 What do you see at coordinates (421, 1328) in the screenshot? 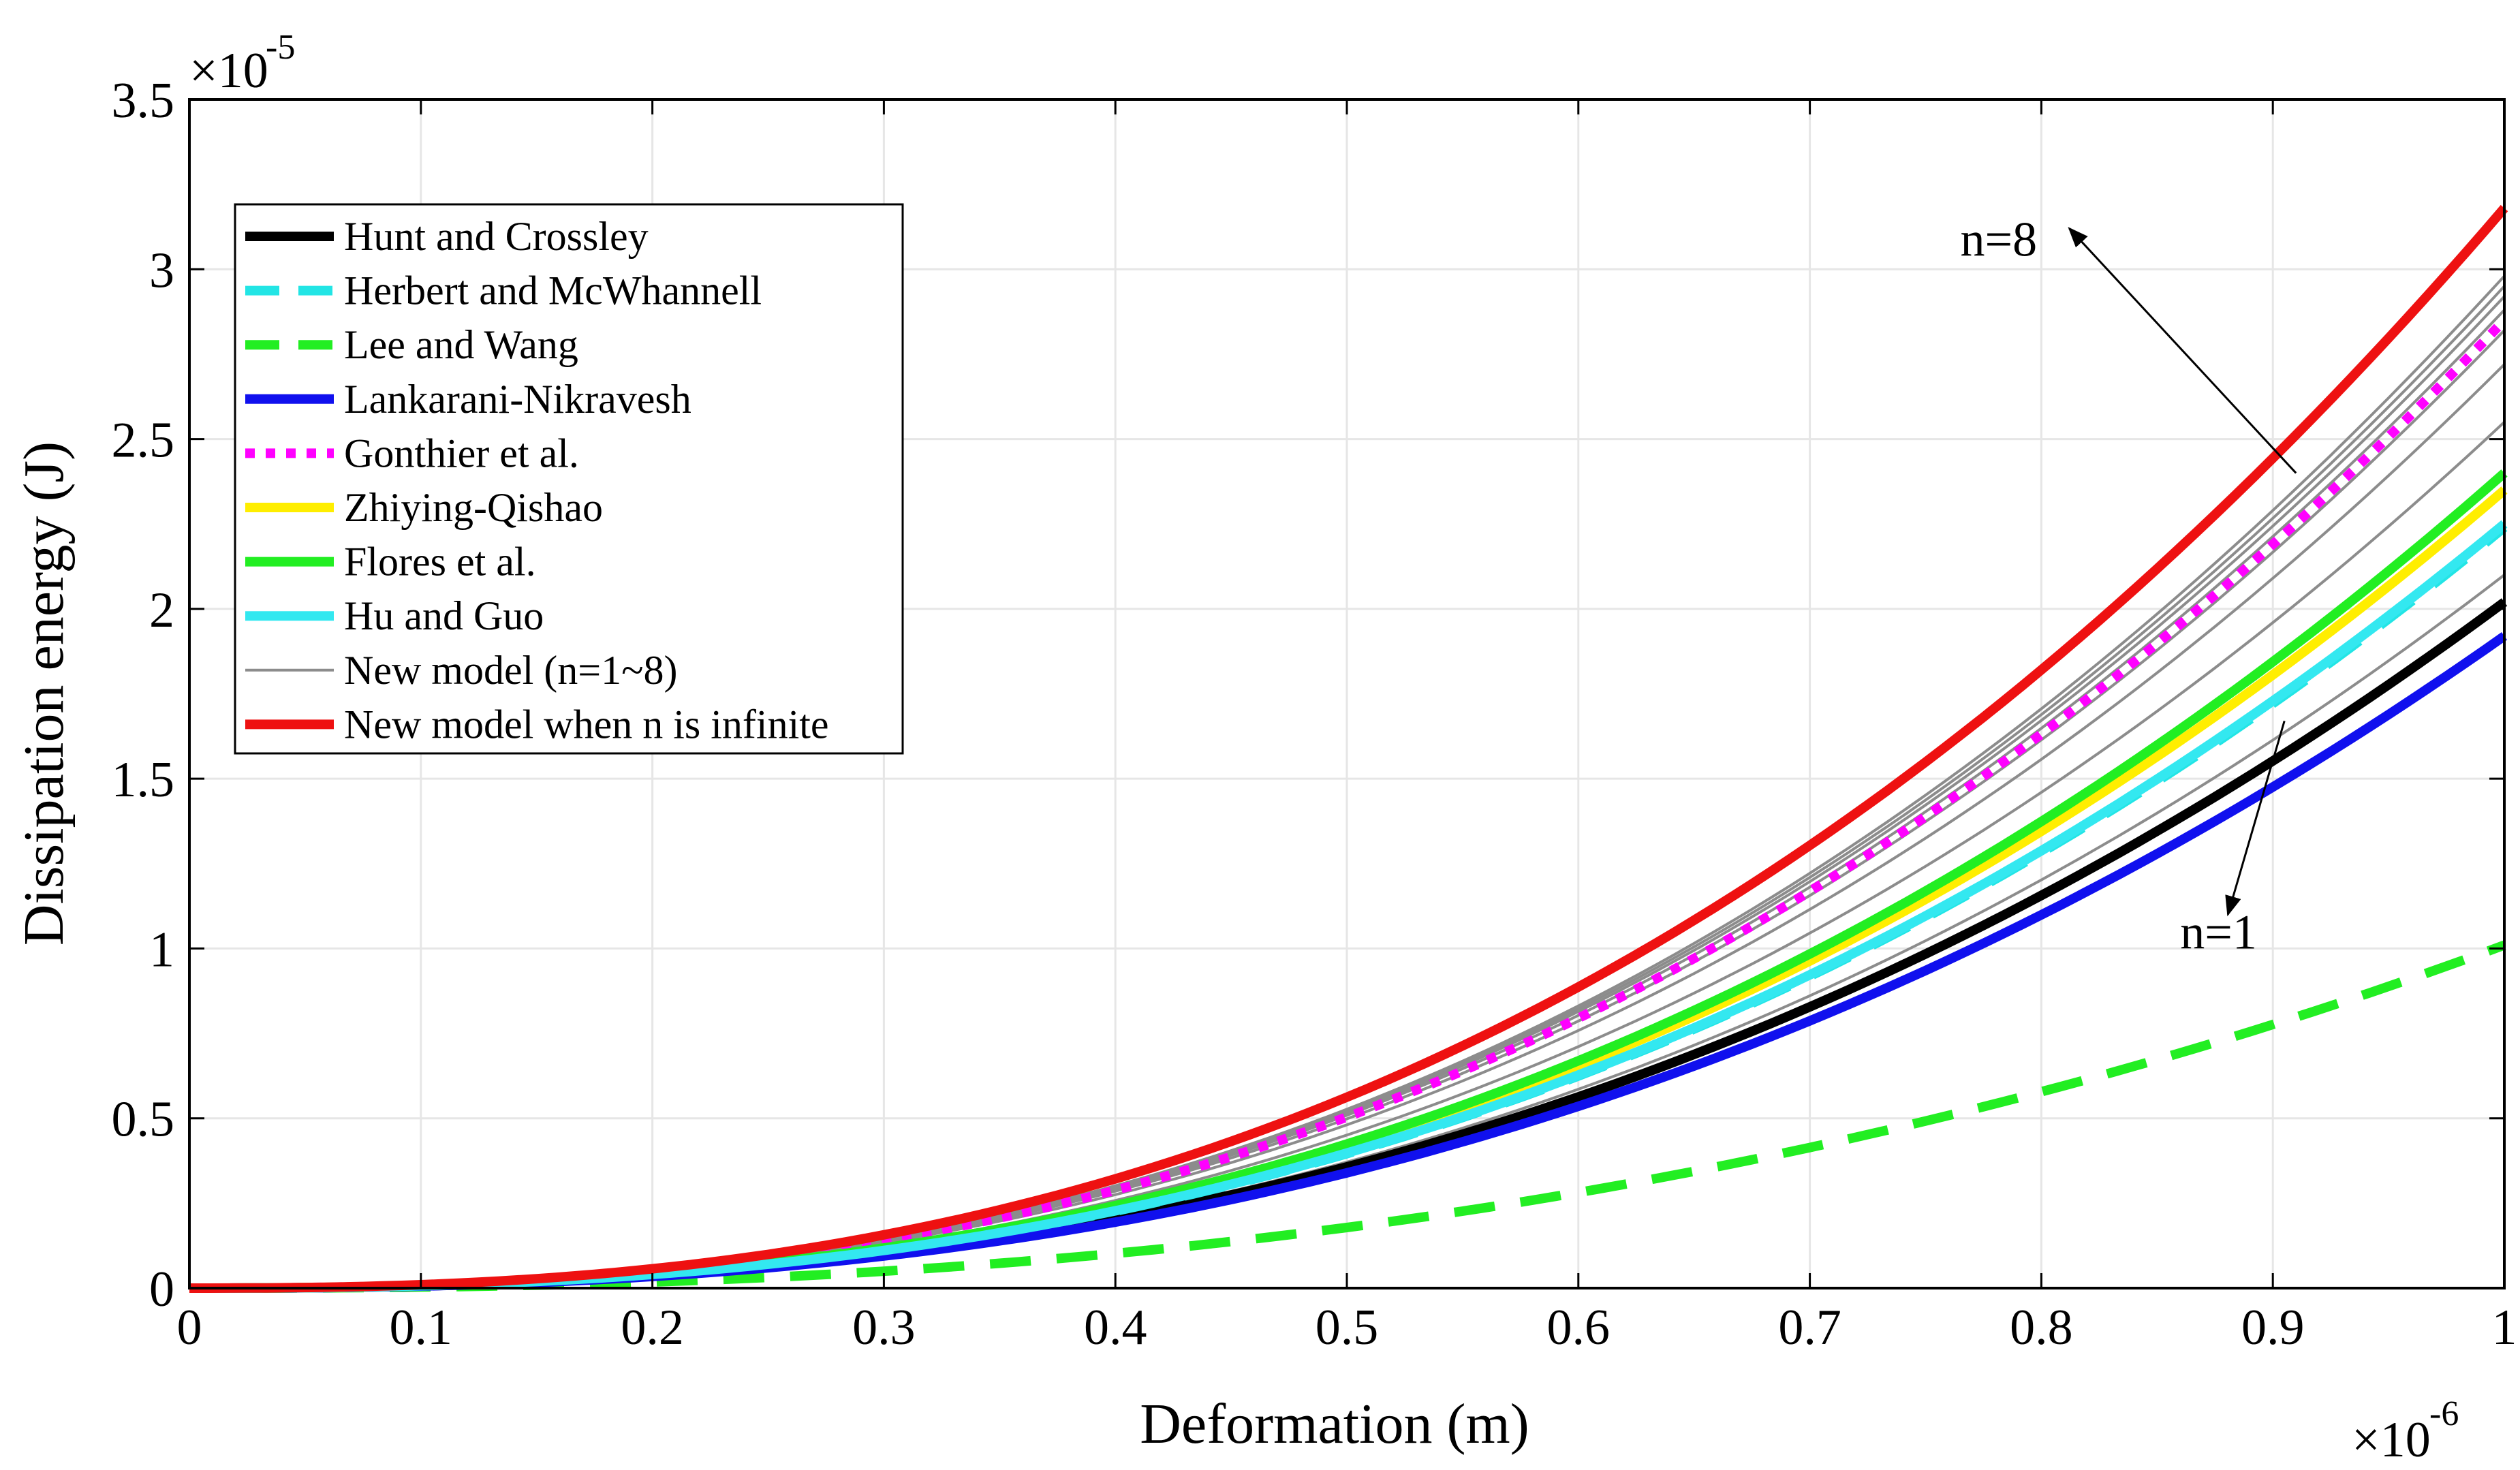
I see `x-tick-label: 0.1` at bounding box center [421, 1328].